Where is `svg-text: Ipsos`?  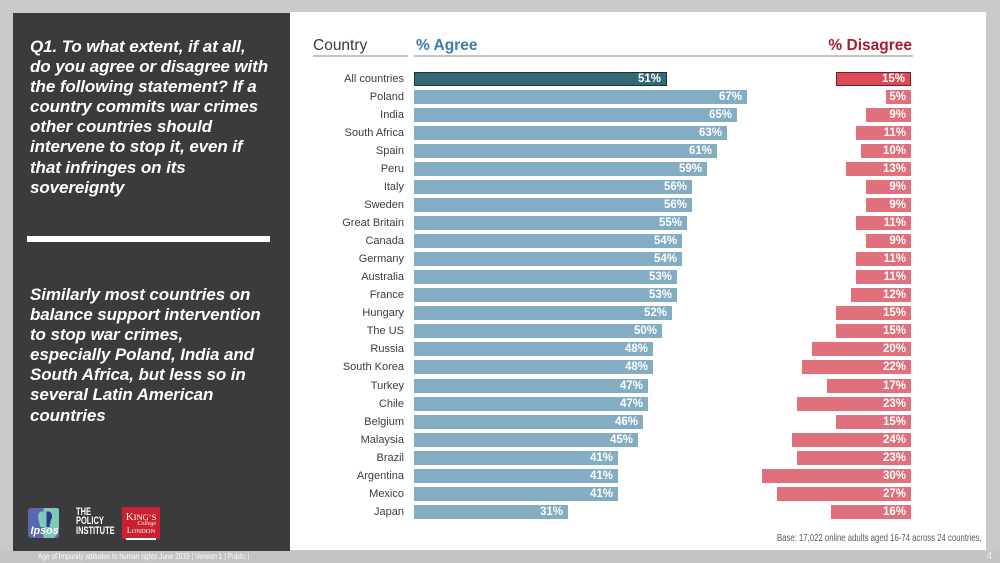 svg-text: Ipsos is located at coordinates (45, 531).